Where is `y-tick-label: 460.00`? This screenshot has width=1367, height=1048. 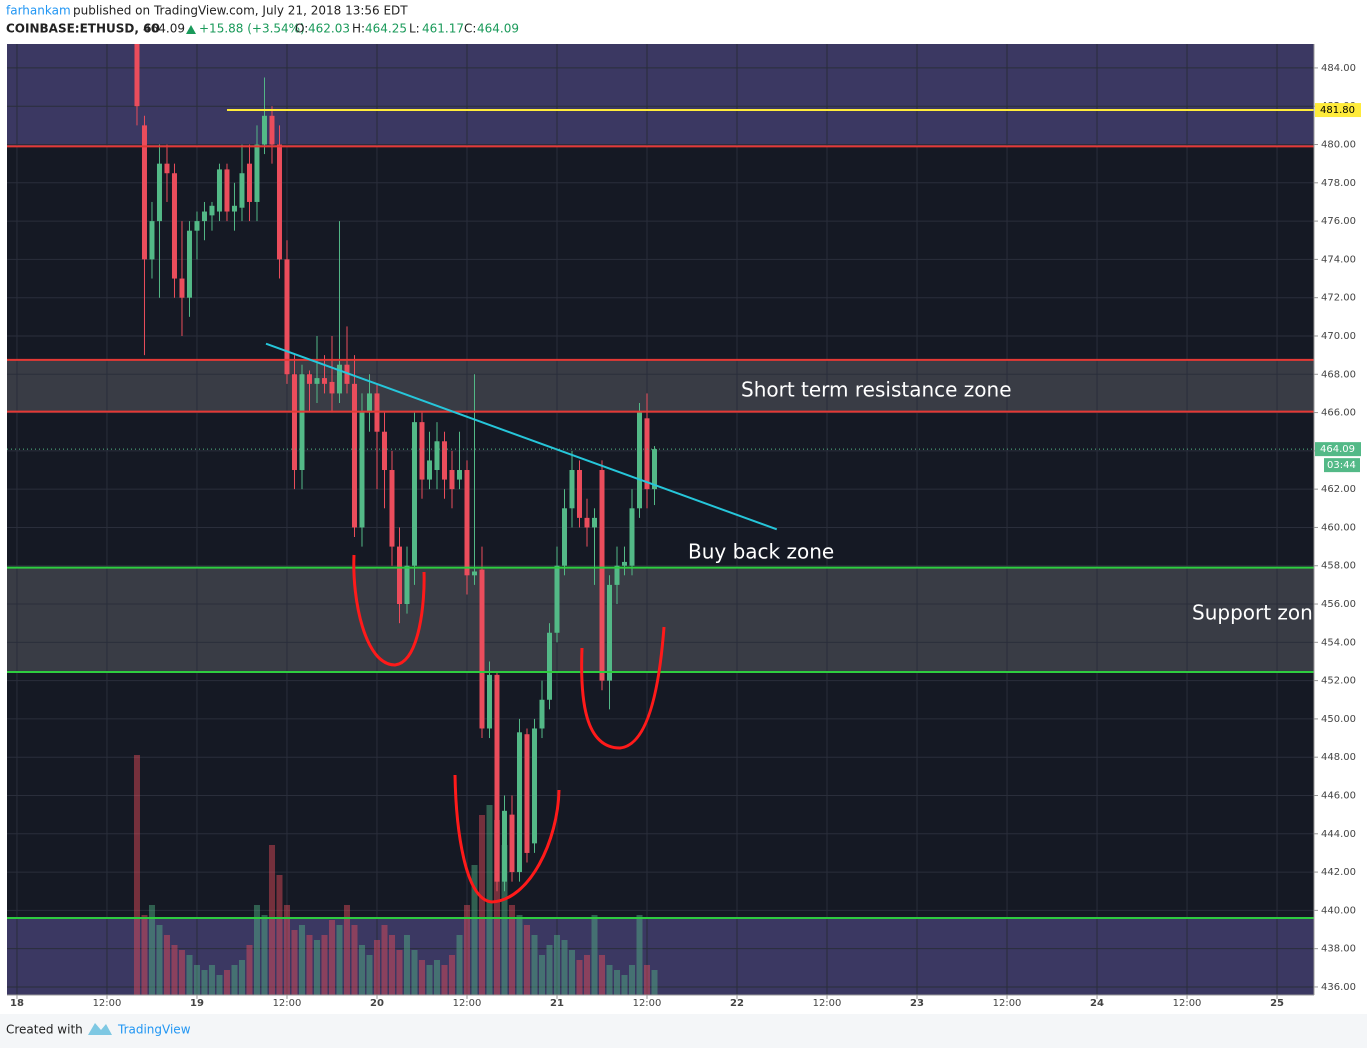
y-tick-label: 460.00 is located at coordinates (1338, 527).